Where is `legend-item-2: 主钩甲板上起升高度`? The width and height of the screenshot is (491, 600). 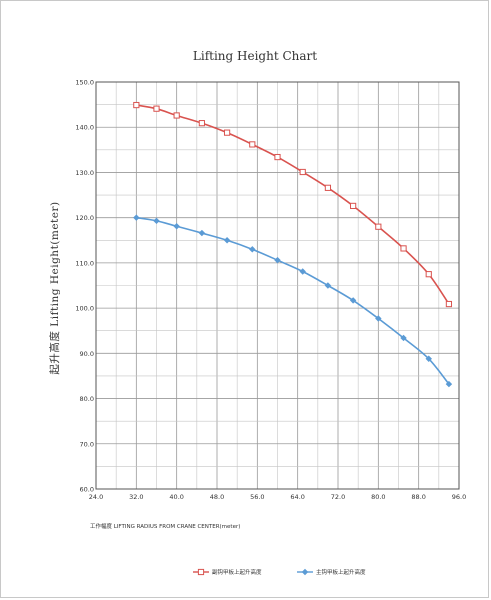 legend-item-2: 主钩甲板上起升高度 is located at coordinates (331, 572).